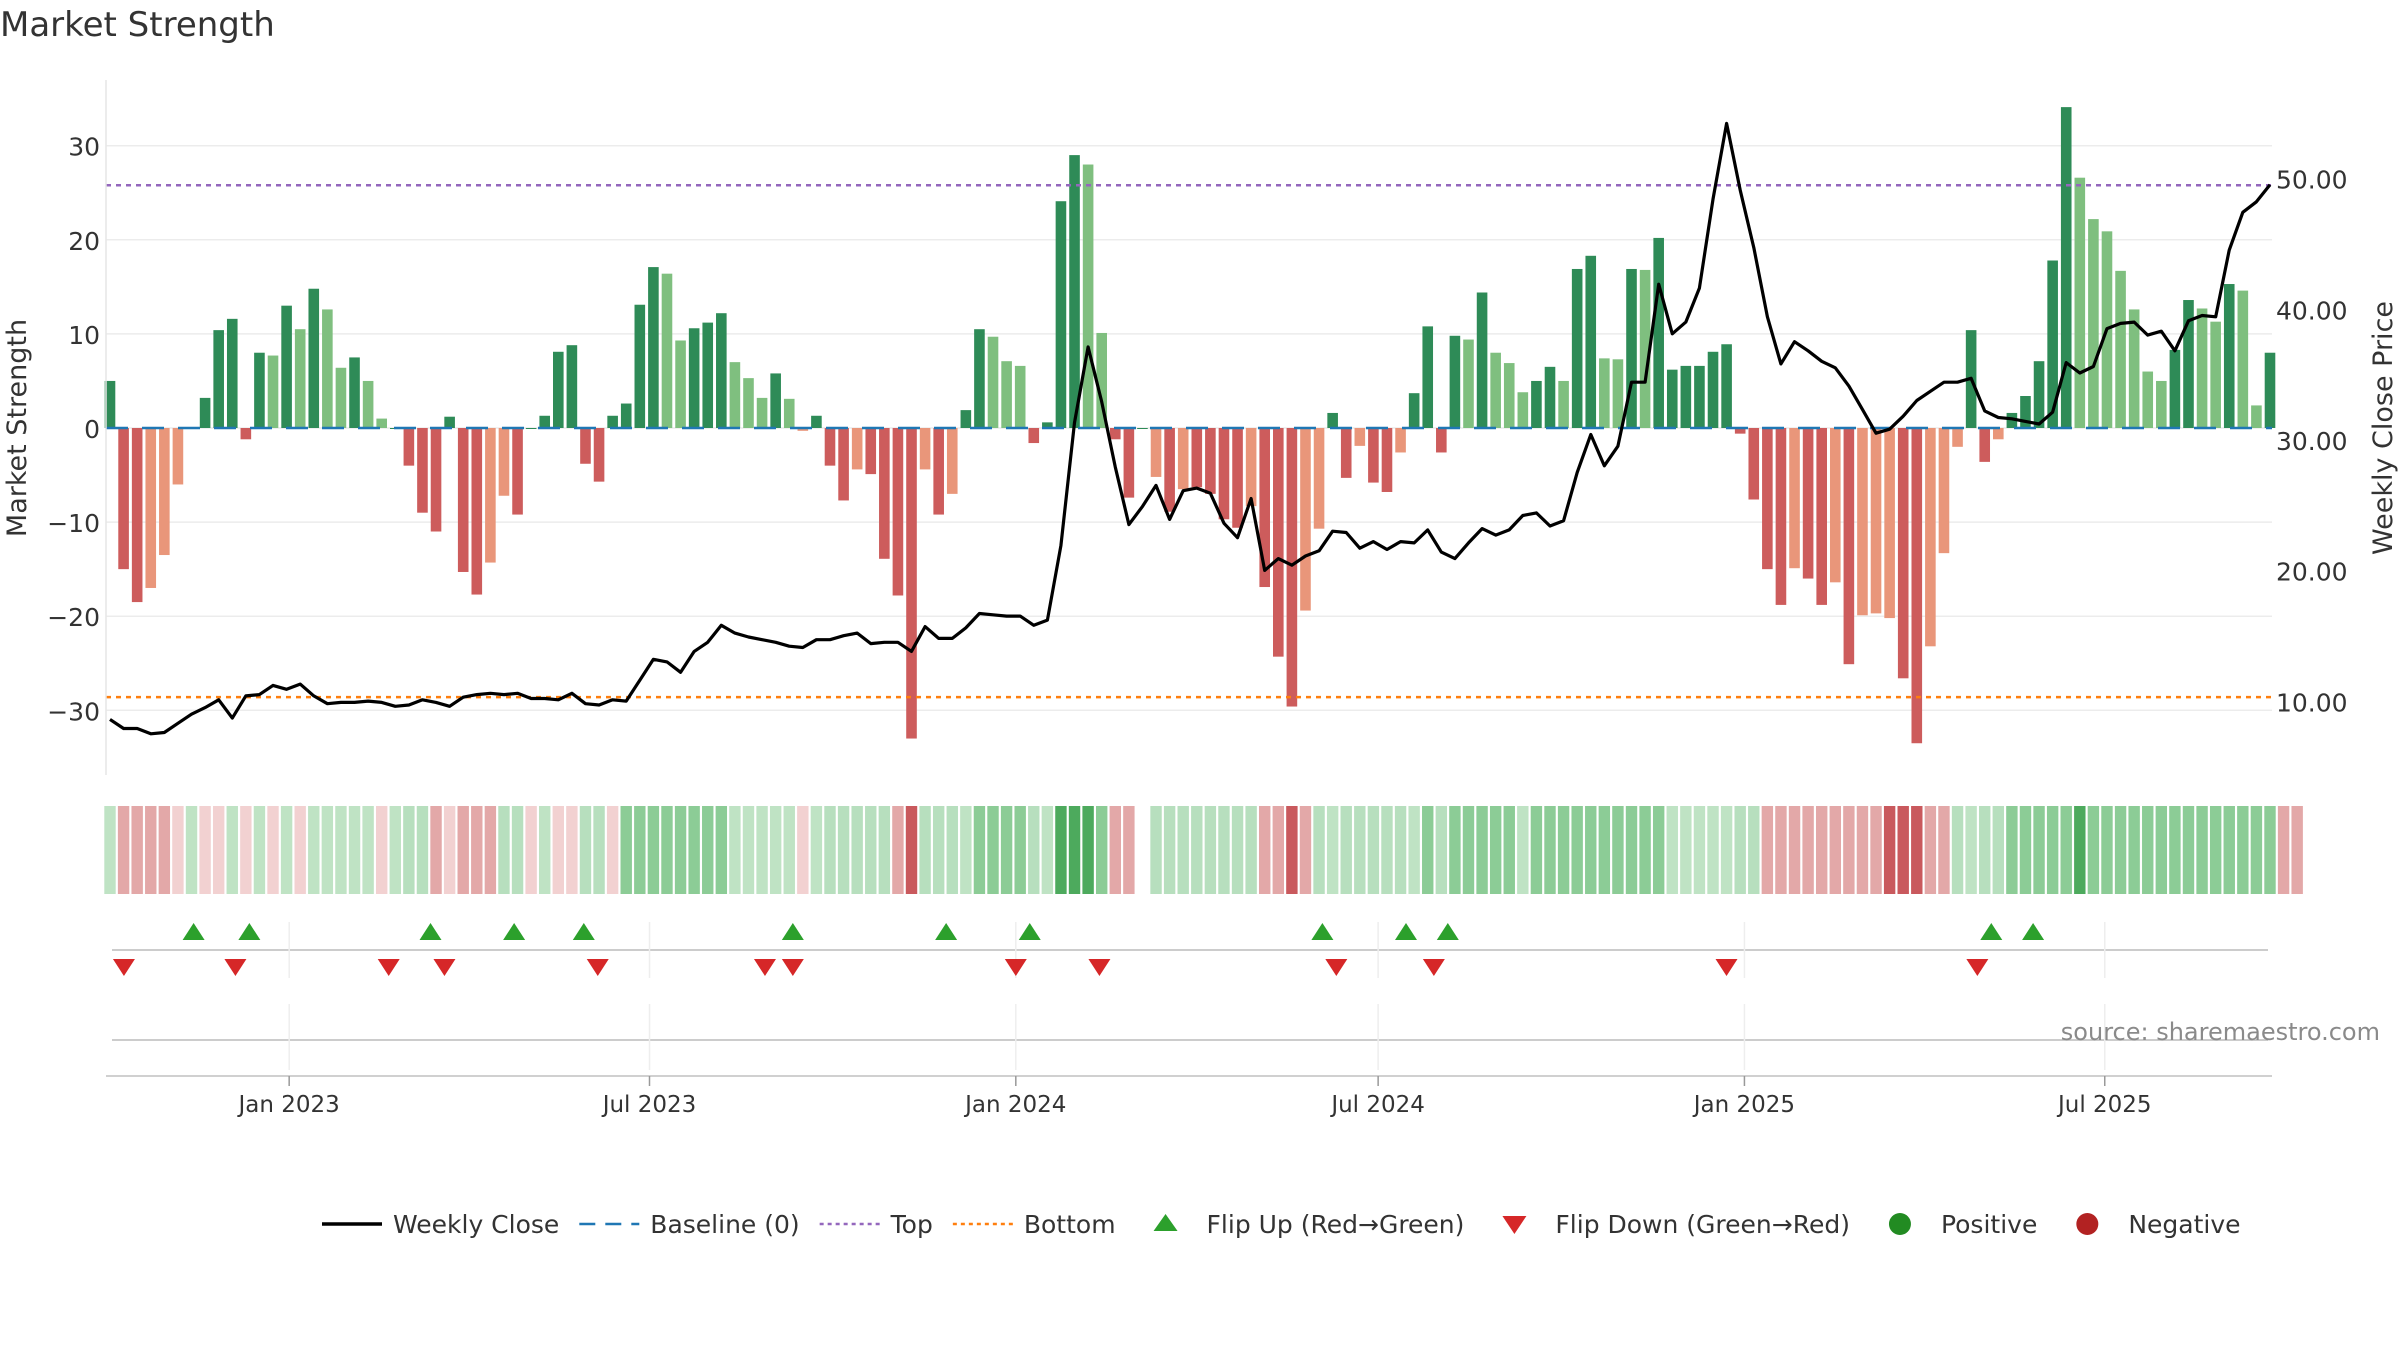  I want to click on right-tick-label: 20.00, so click(2312, 572).